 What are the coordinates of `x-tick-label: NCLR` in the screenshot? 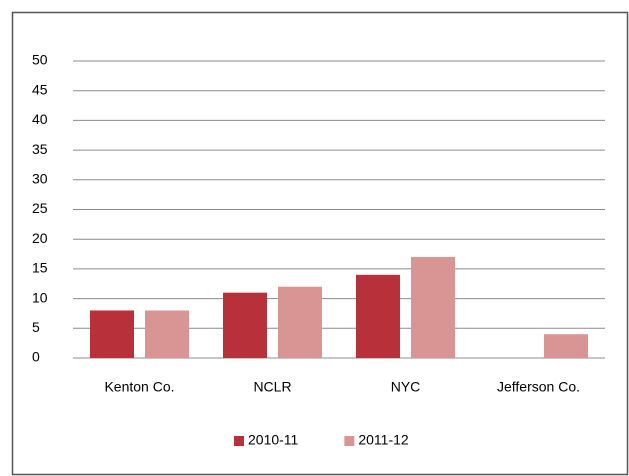 It's located at (272, 387).